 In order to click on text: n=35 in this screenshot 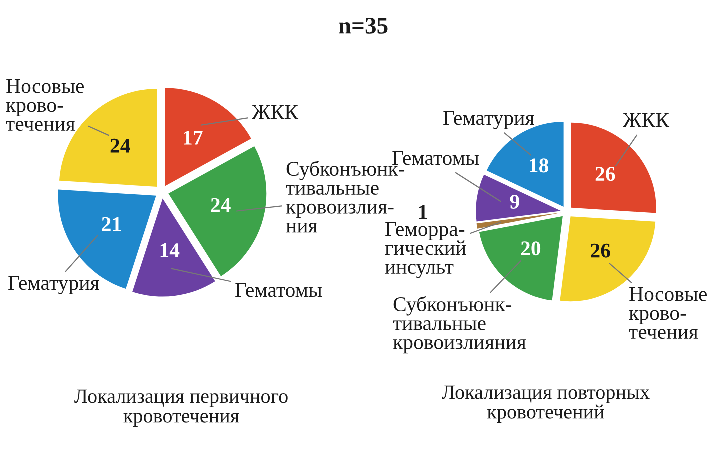, I will do `click(363, 26)`.